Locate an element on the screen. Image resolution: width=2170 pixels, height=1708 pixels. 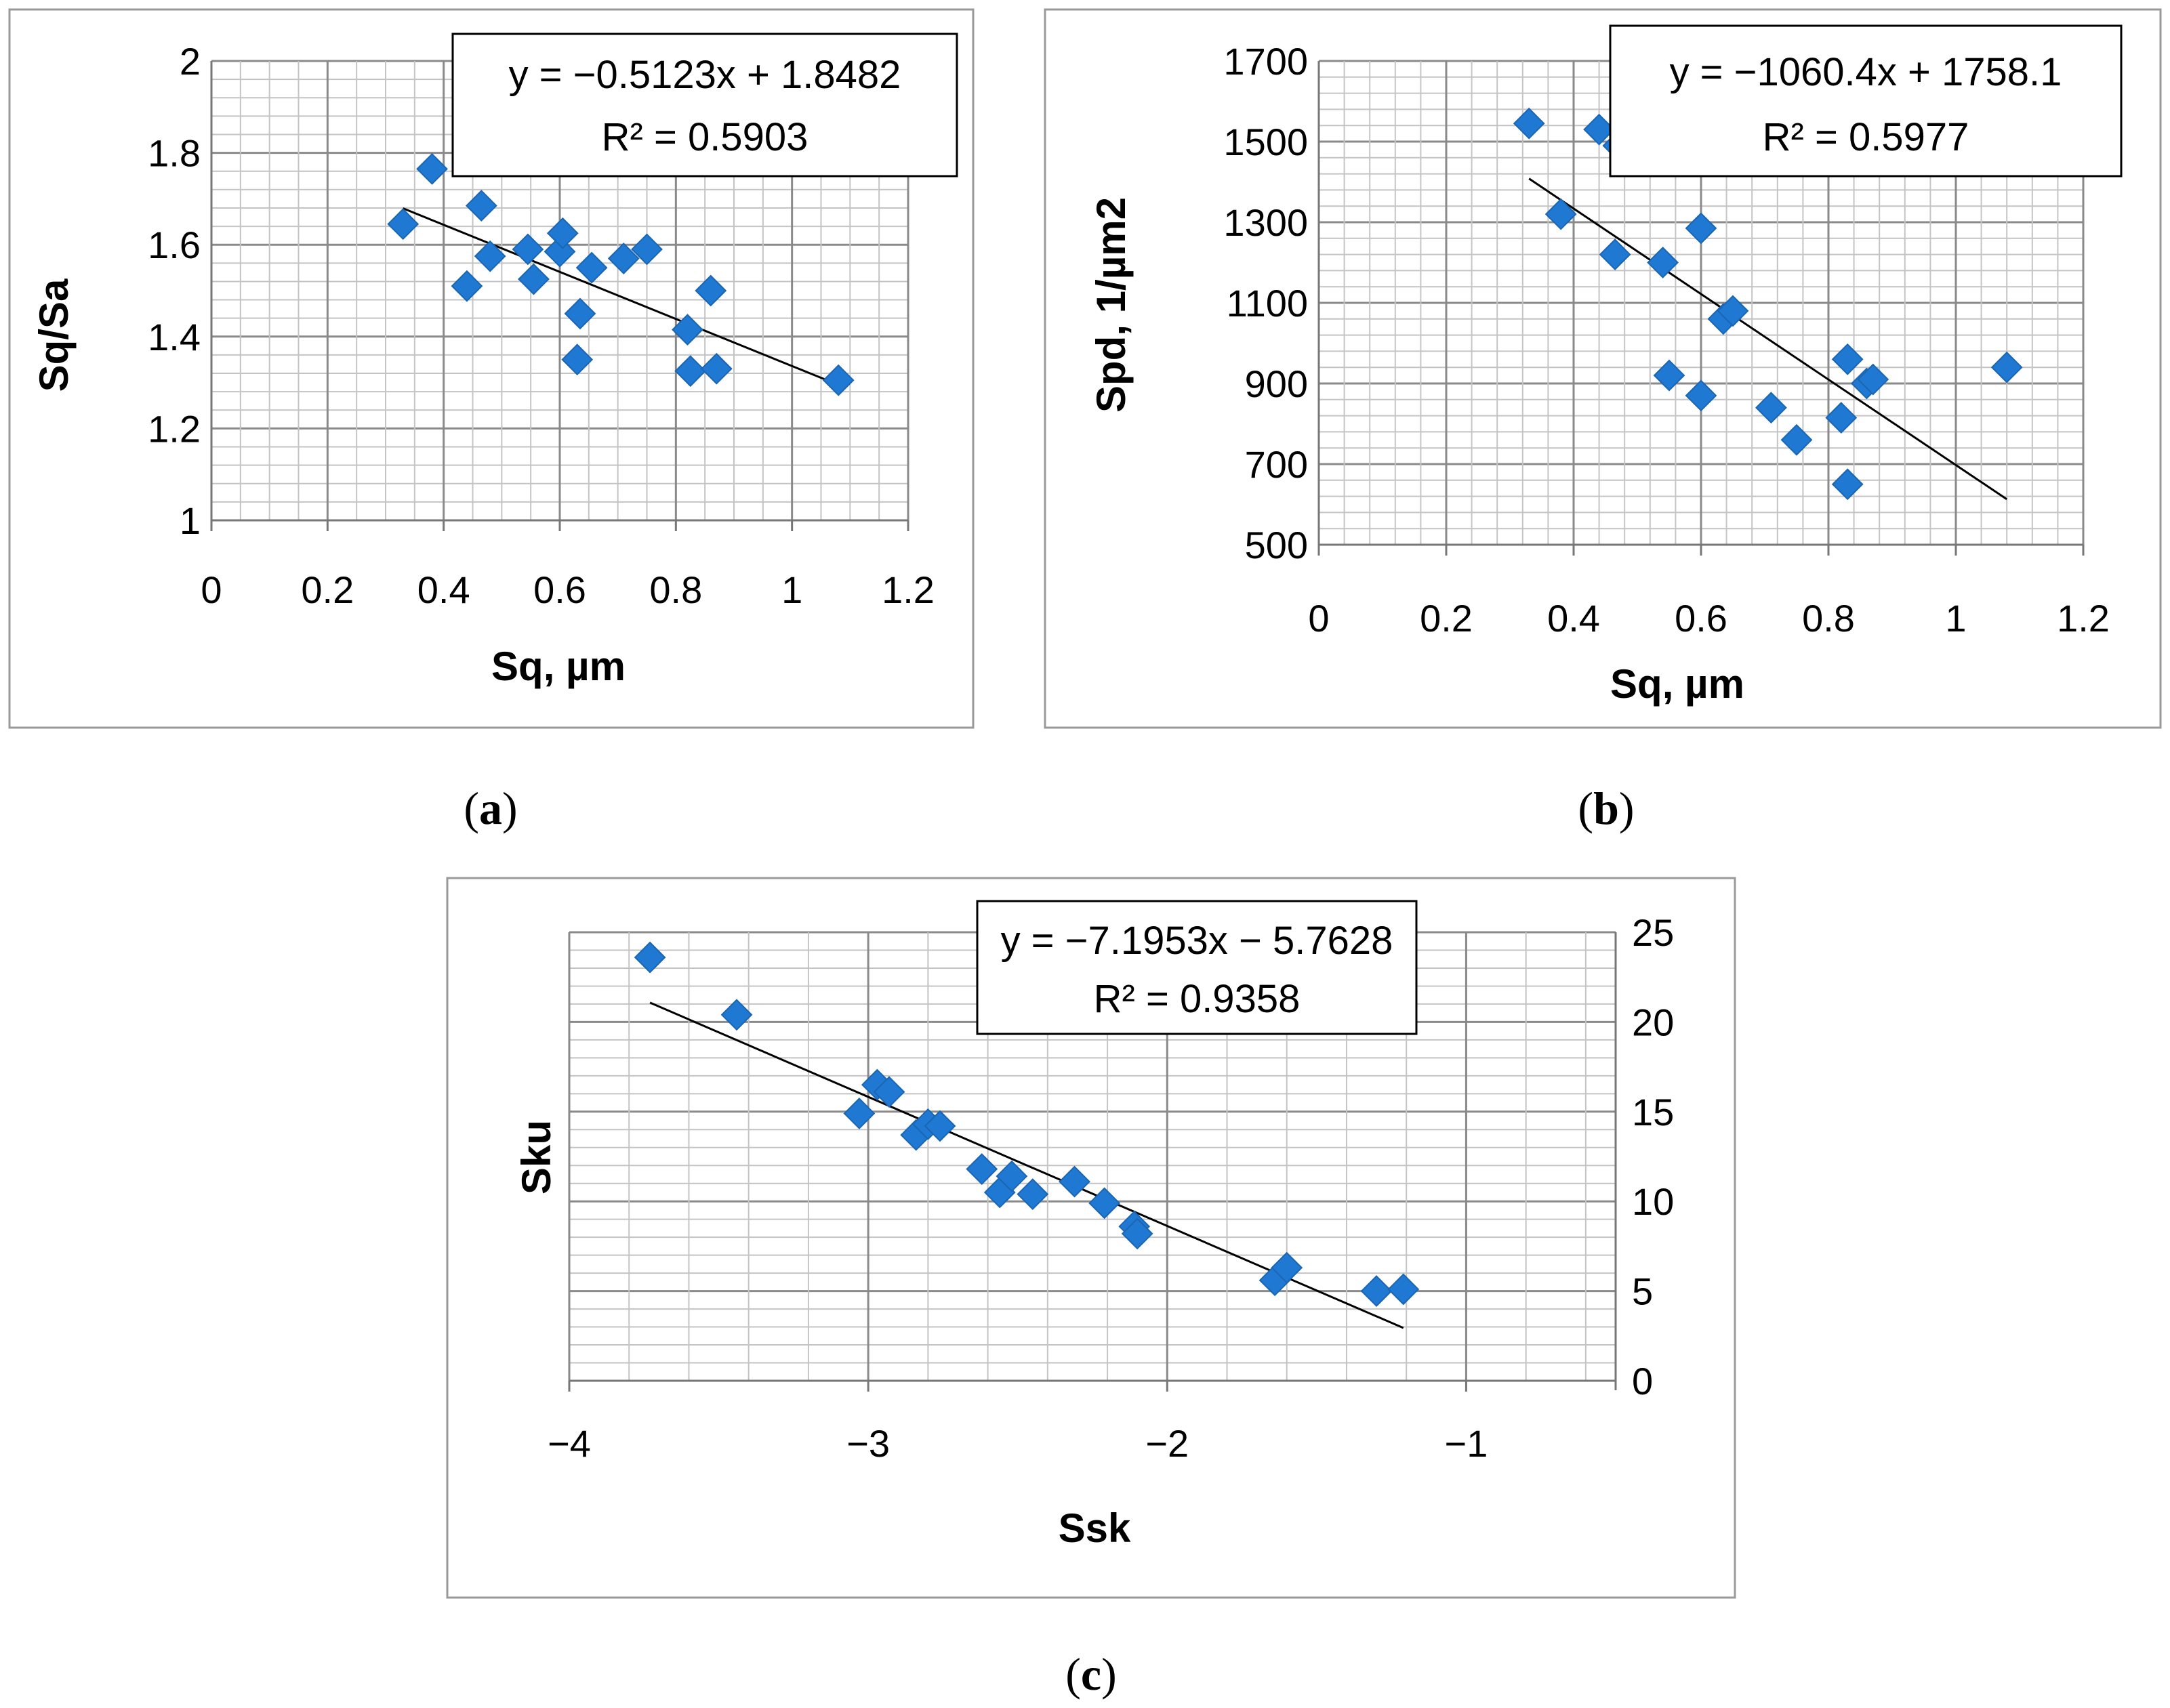
y-tick-label: 2 is located at coordinates (190, 62).